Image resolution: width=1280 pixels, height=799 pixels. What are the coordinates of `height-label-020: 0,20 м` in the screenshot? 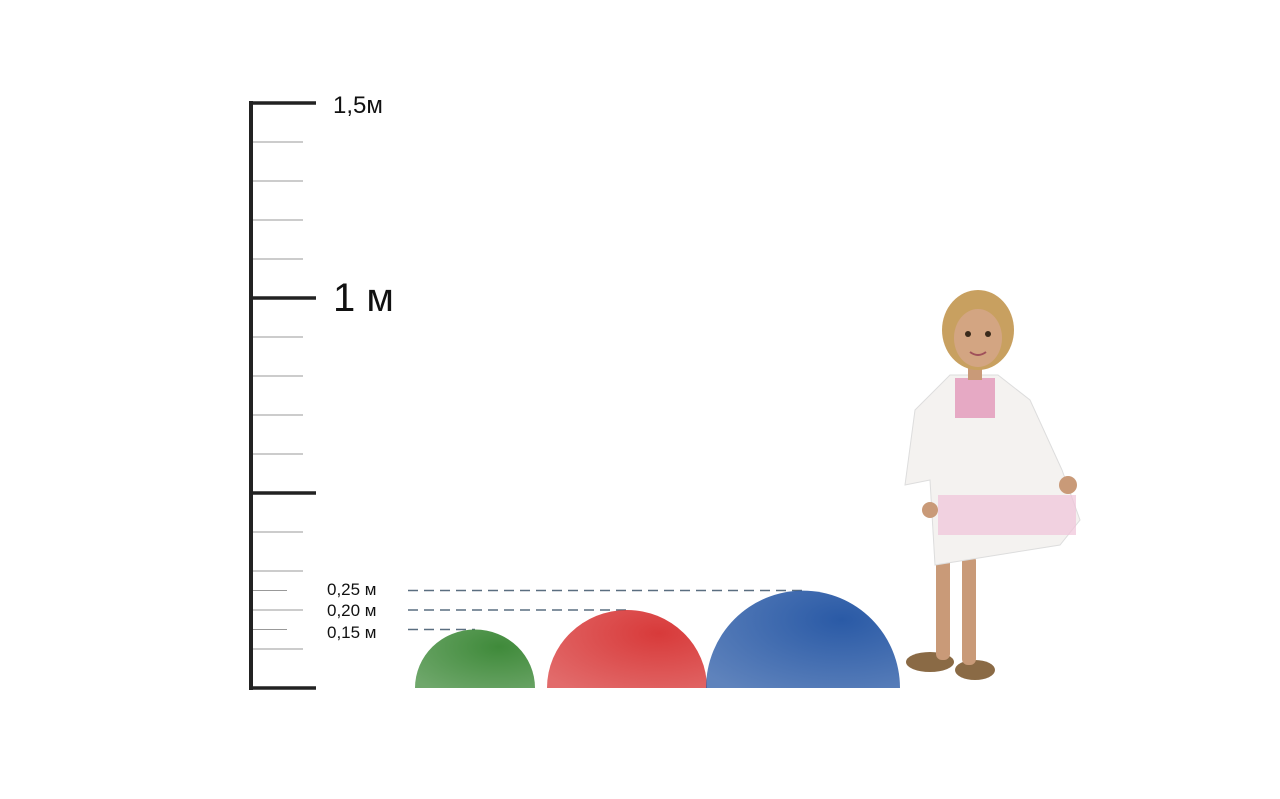 It's located at (352, 610).